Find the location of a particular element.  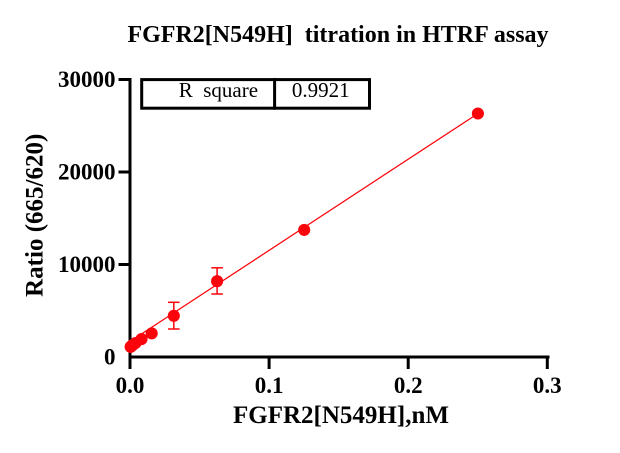

svg-text: Ratio (665/620) is located at coordinates (34, 215).